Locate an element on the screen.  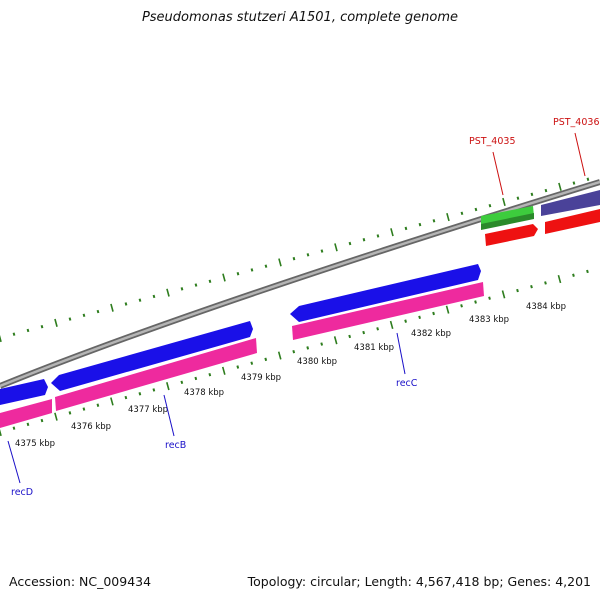
gene-recD-pink is located at coordinates (26, 413).